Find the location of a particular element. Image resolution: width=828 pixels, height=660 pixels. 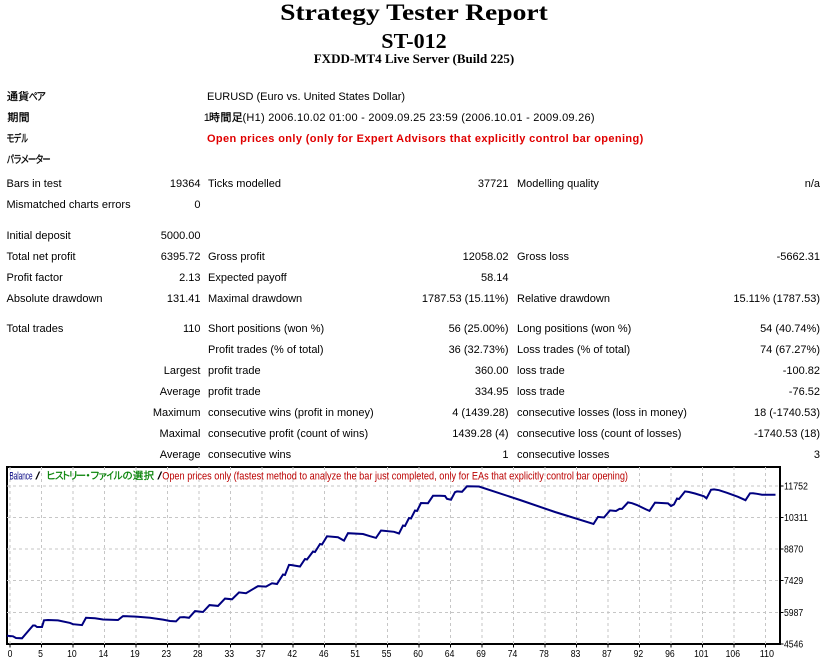

svg-text: 110 is located at coordinates (767, 654).